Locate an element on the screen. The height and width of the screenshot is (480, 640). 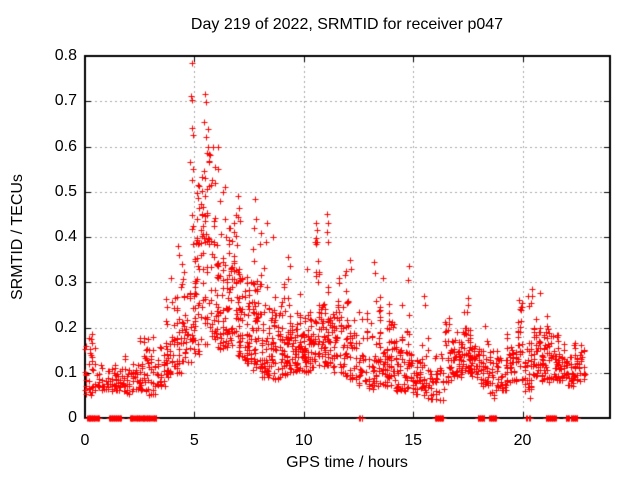
x-tick-label: 0 is located at coordinates (85, 440).